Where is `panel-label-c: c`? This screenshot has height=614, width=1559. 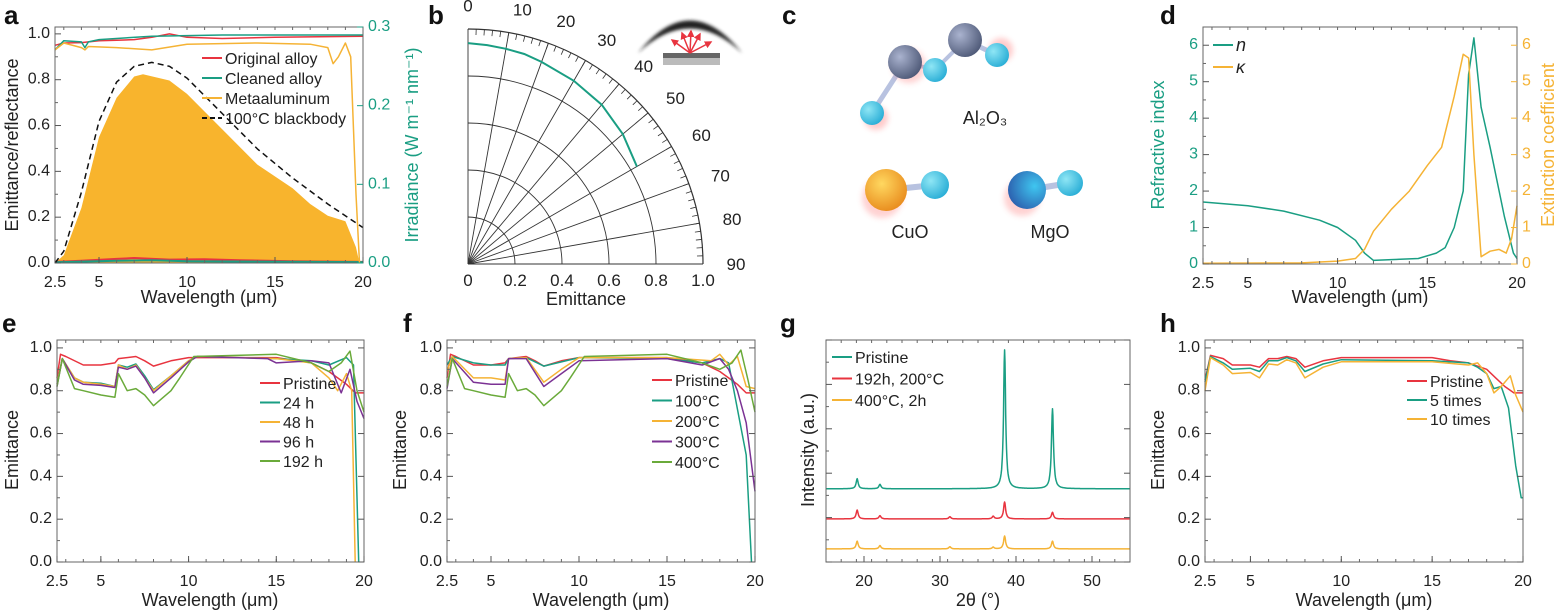
panel-label-c: c is located at coordinates (789, 15).